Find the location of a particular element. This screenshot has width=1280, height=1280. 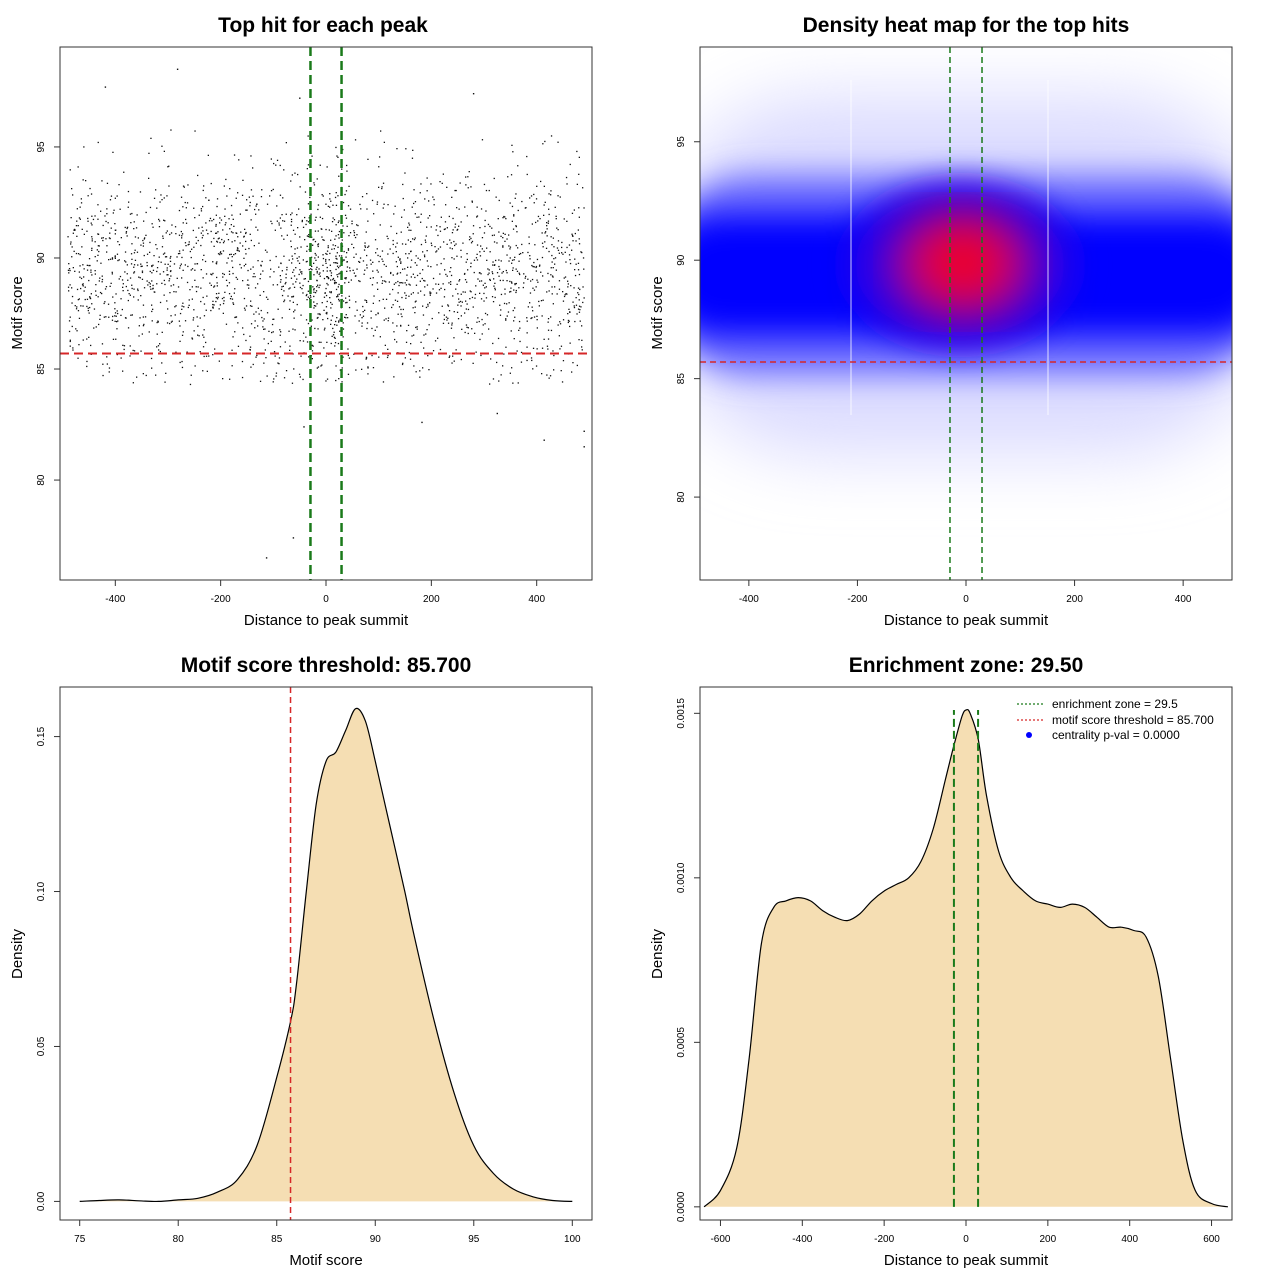

scatter-x-axis: -400 -200 0 200 400 is located at coordinates (325, 592).